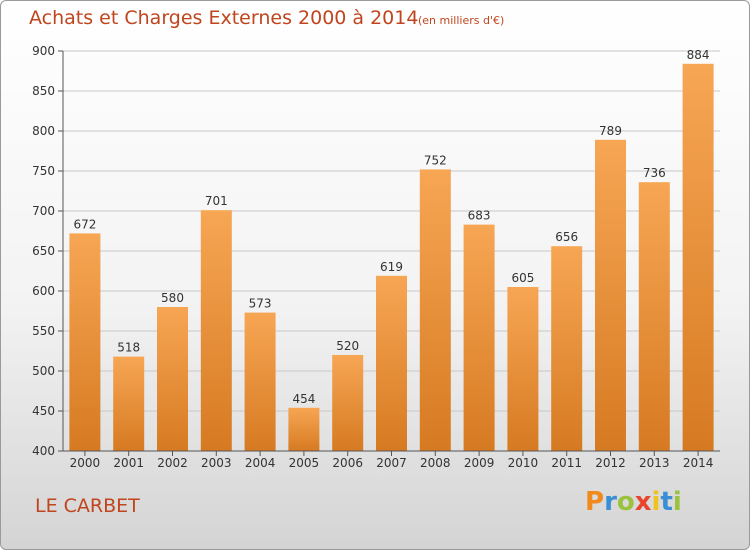 This screenshot has width=750, height=550. Describe the element at coordinates (479, 216) in the screenshot. I see `data-label: 683` at that location.